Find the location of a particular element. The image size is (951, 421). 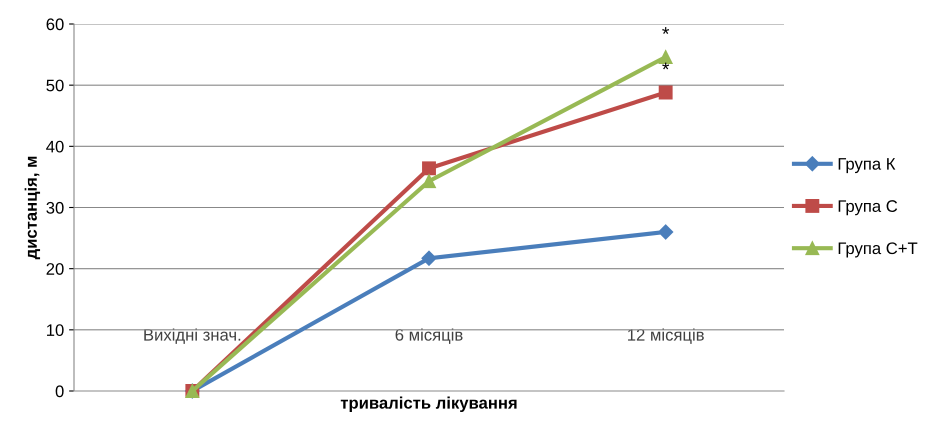

y-tick-label: 50 is located at coordinates (55, 86).